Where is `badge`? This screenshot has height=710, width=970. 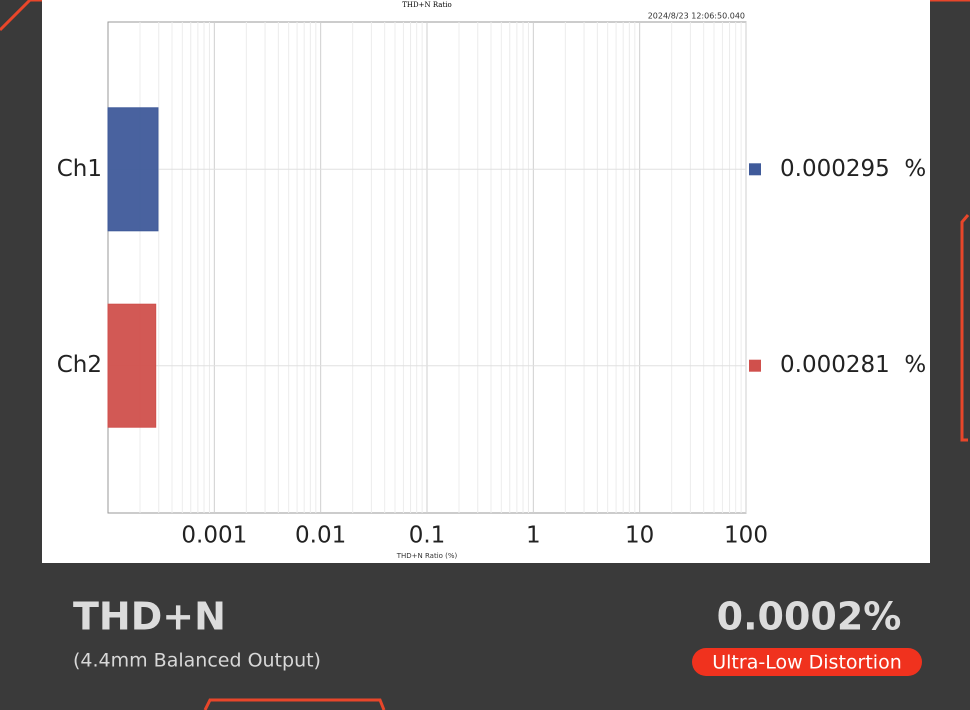 badge is located at coordinates (807, 662).